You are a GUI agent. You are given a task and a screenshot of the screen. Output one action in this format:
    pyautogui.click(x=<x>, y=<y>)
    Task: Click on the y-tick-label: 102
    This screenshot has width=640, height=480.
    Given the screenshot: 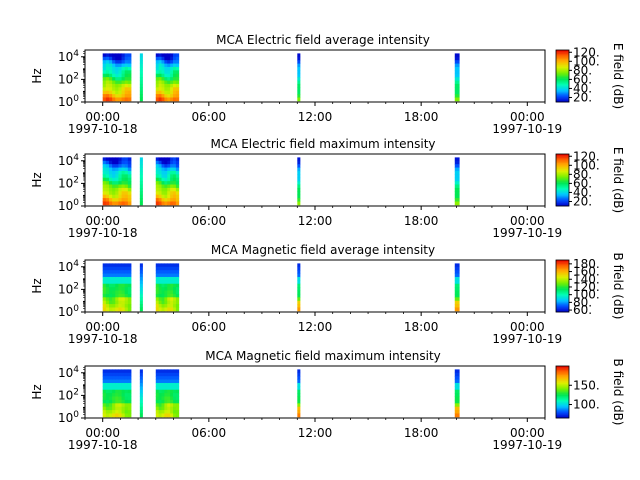 What is the action you would take?
    pyautogui.click(x=68, y=288)
    